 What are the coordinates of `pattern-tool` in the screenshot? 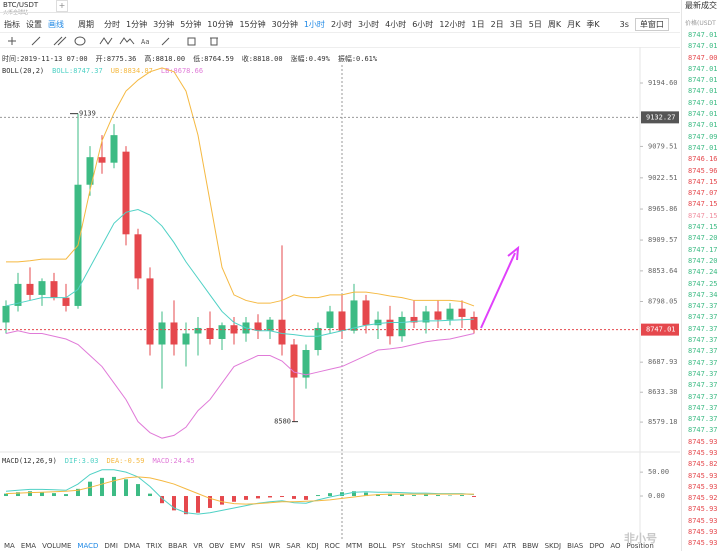 It's located at (127, 41).